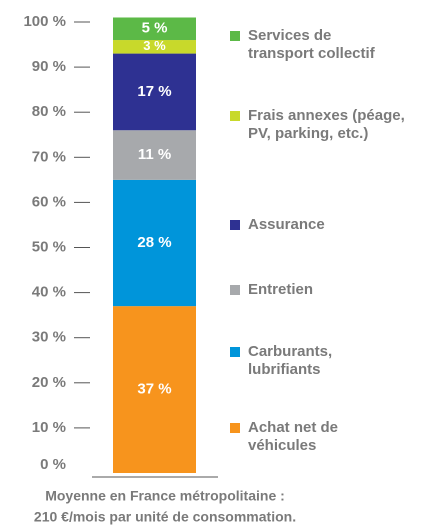 The image size is (429, 527). I want to click on footnote: Moyenne en France métropolitaine :, so click(165, 496).